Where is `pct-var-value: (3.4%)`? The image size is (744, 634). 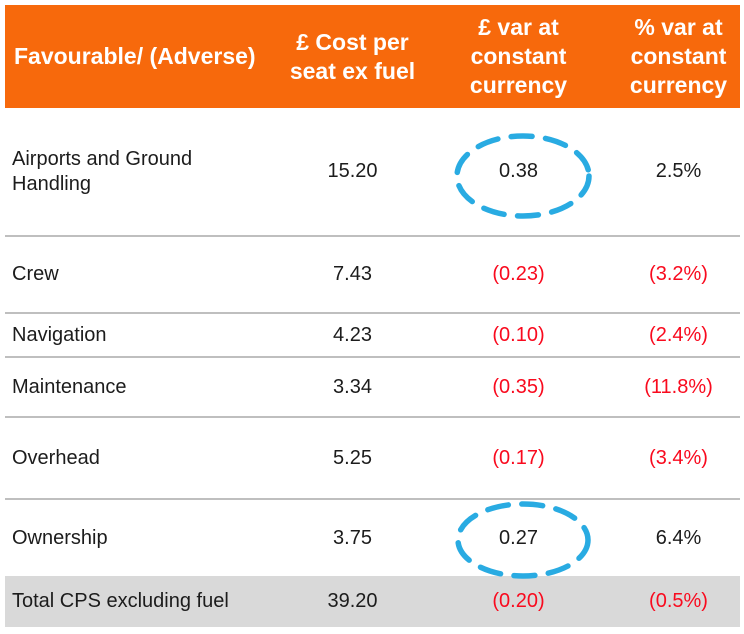
pct-var-value: (3.4%) is located at coordinates (678, 457).